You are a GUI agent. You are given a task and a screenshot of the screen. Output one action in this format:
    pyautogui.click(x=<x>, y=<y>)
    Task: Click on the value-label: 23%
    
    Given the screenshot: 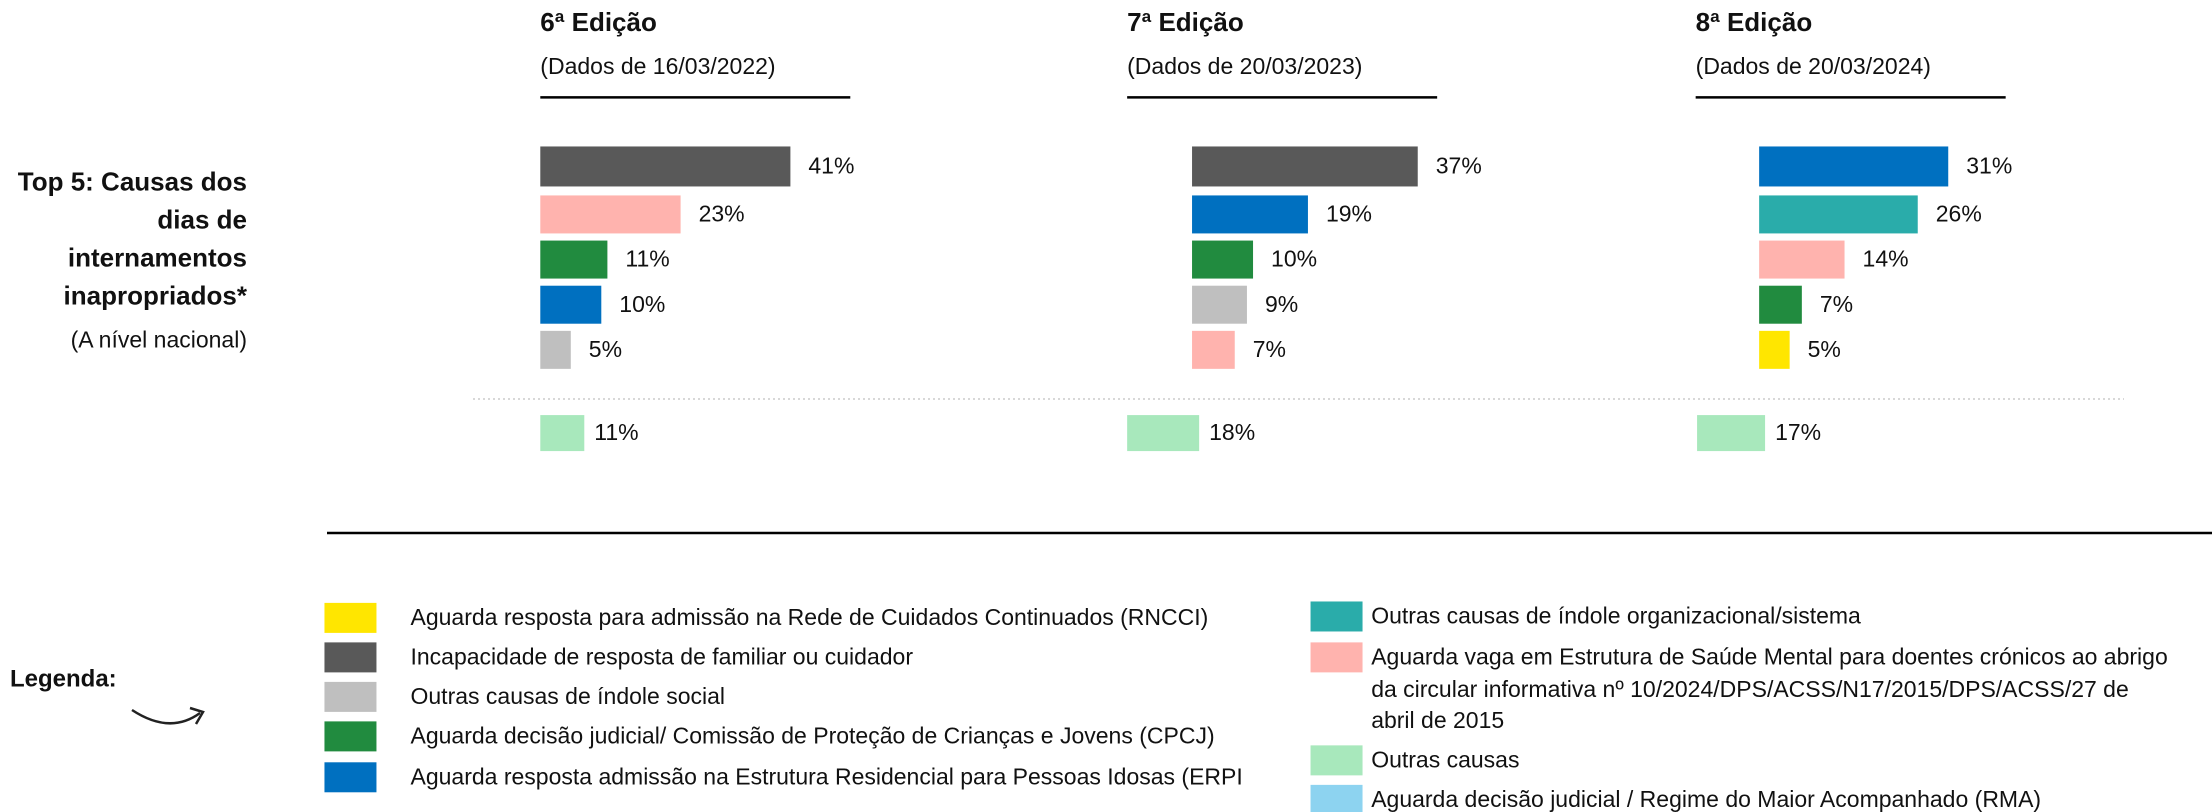 What is the action you would take?
    pyautogui.click(x=722, y=214)
    